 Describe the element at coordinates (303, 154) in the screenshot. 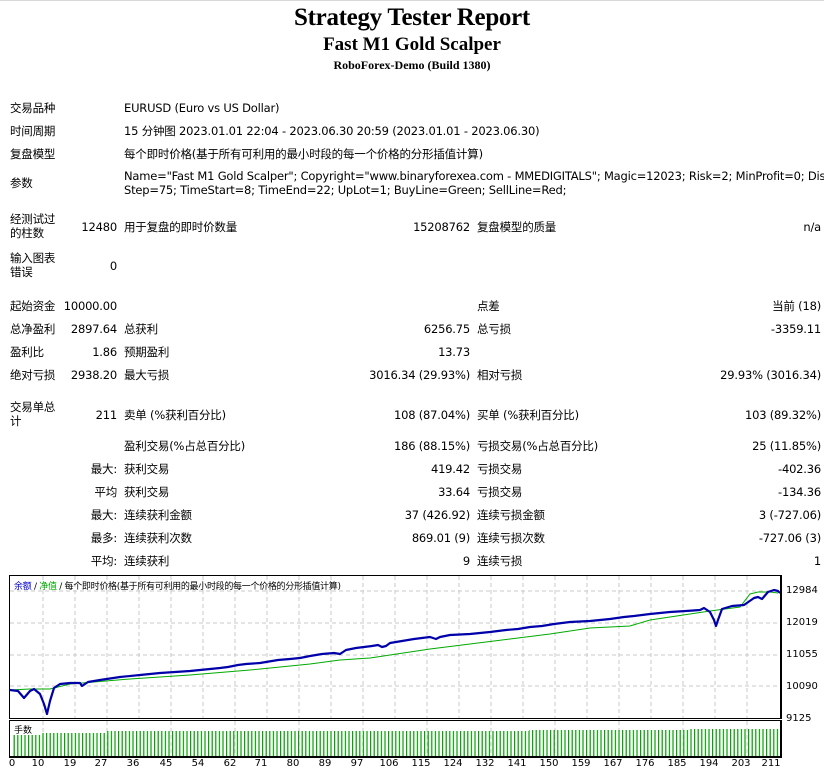

I see `model-value: 每个即时价格(基于所有可利用的最小时段的每一个价格的分形插值计算)` at that location.